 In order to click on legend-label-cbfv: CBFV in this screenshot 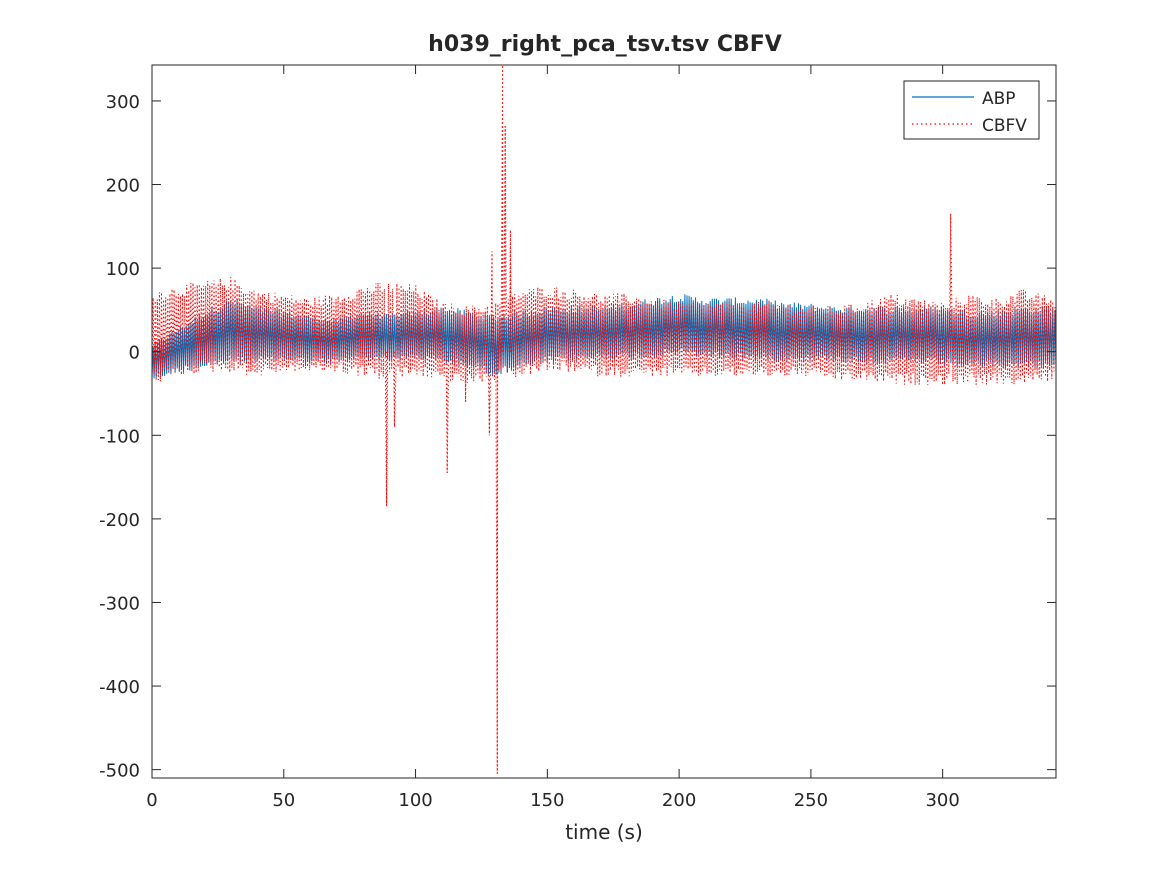, I will do `click(1004, 126)`.